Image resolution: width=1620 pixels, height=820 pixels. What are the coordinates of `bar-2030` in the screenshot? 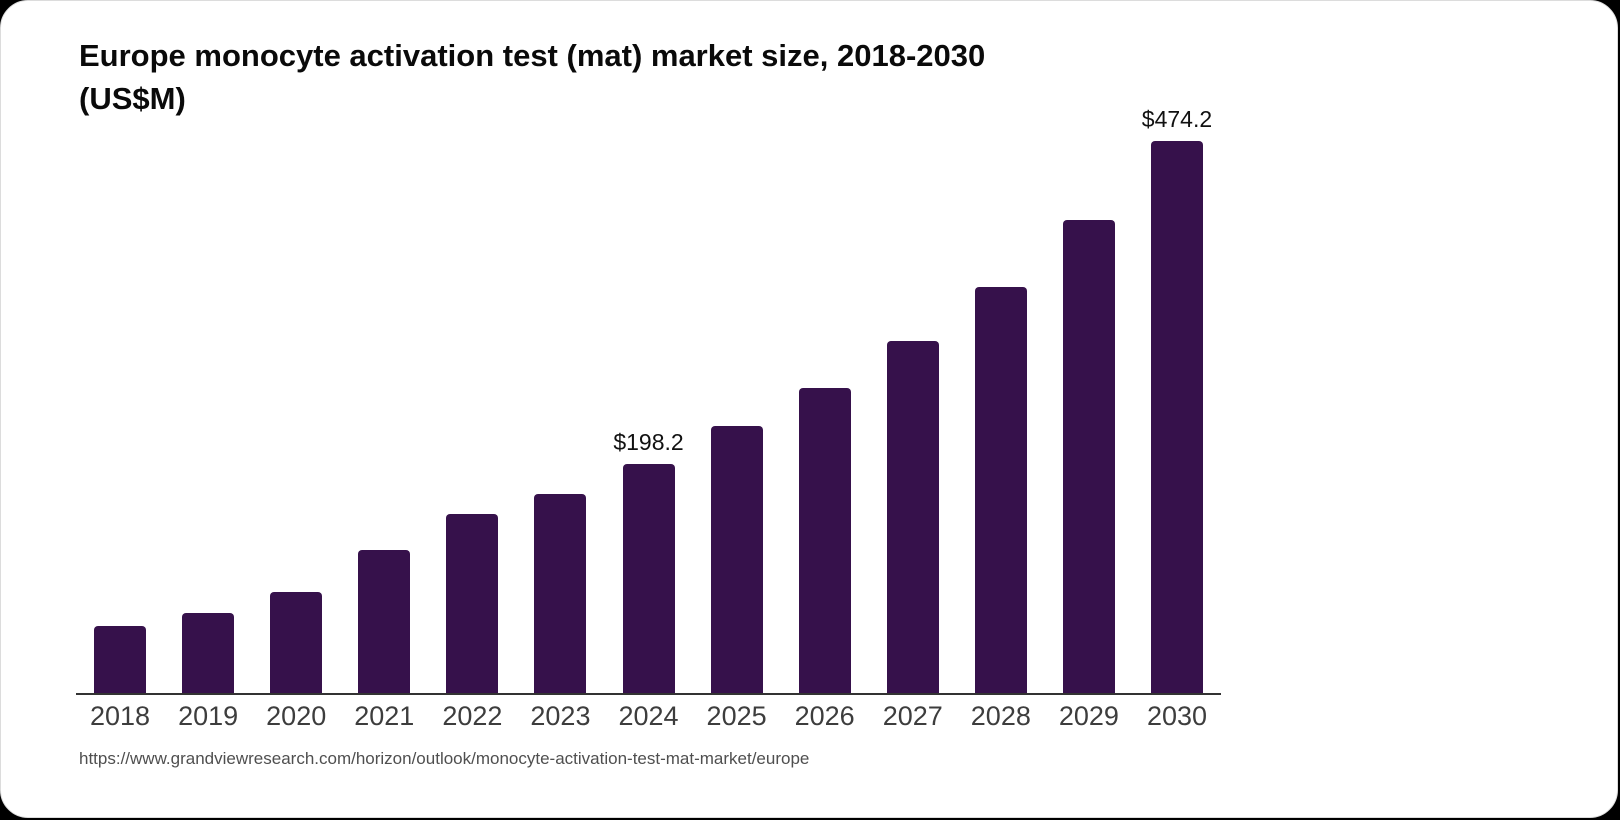 It's located at (1176, 418).